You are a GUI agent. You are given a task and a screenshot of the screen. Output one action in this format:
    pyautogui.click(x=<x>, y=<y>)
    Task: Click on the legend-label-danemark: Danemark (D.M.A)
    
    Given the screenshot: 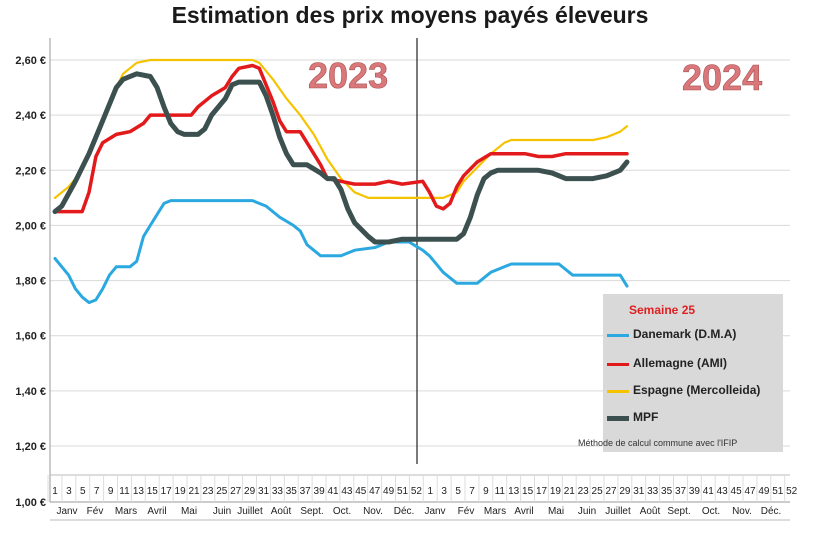 What is the action you would take?
    pyautogui.click(x=685, y=334)
    